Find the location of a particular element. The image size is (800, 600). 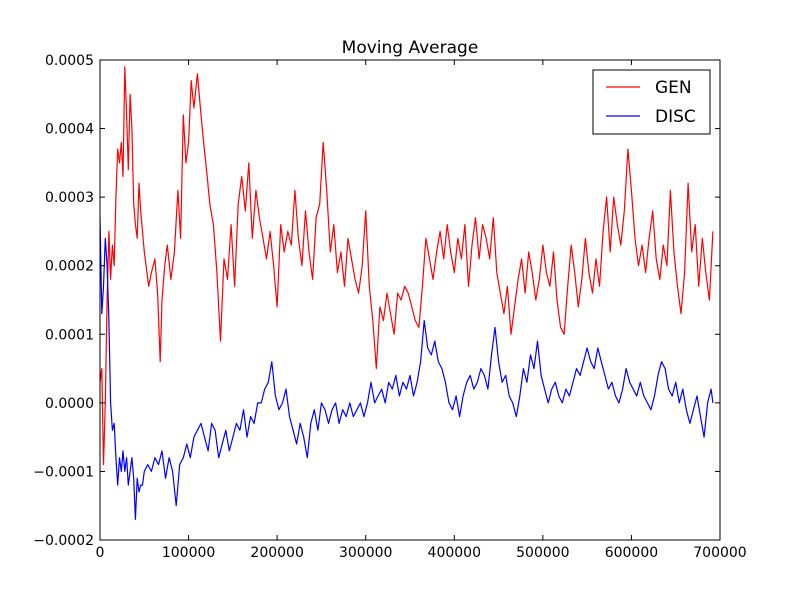

legend-box is located at coordinates (651, 102).